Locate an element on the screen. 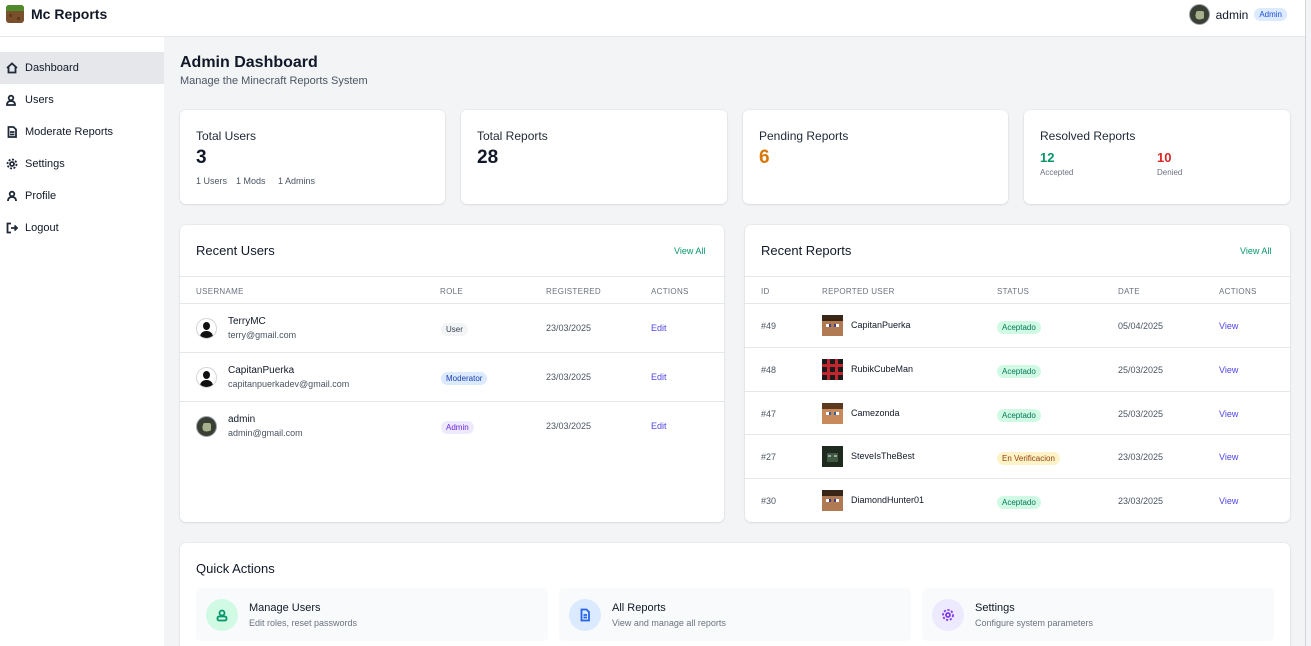 This screenshot has width=1311, height=646. stat-value: 6 is located at coordinates (764, 157).